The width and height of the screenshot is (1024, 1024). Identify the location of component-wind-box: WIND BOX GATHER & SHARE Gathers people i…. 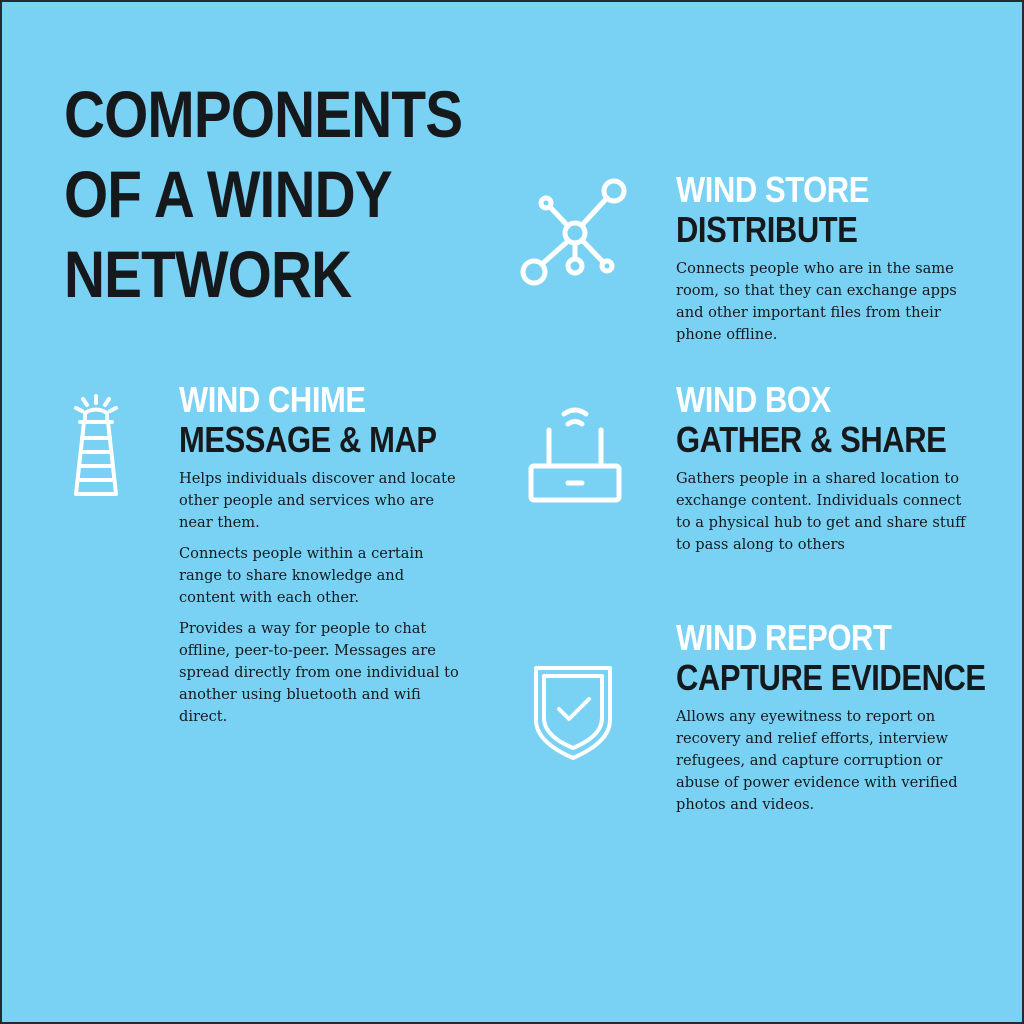
(826, 468).